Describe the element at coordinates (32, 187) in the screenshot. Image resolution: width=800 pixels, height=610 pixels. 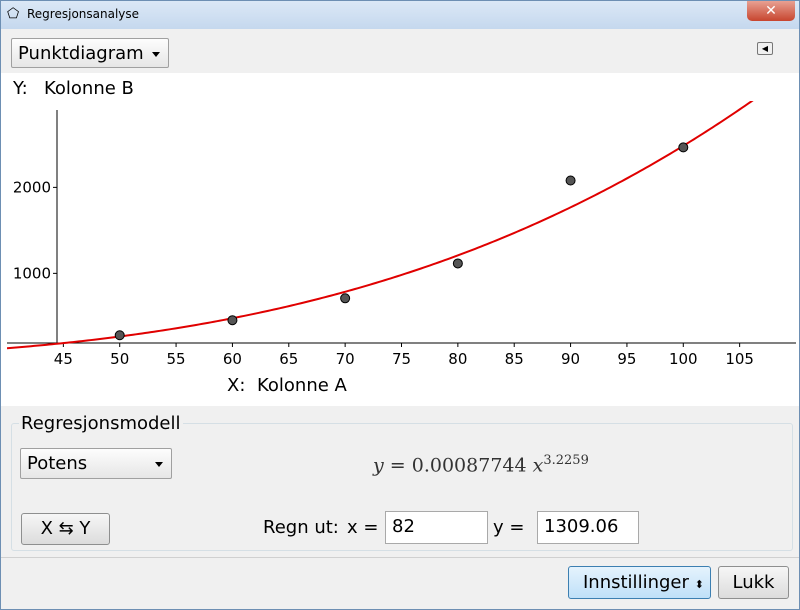
I see `y-tick-label: 2000` at that location.